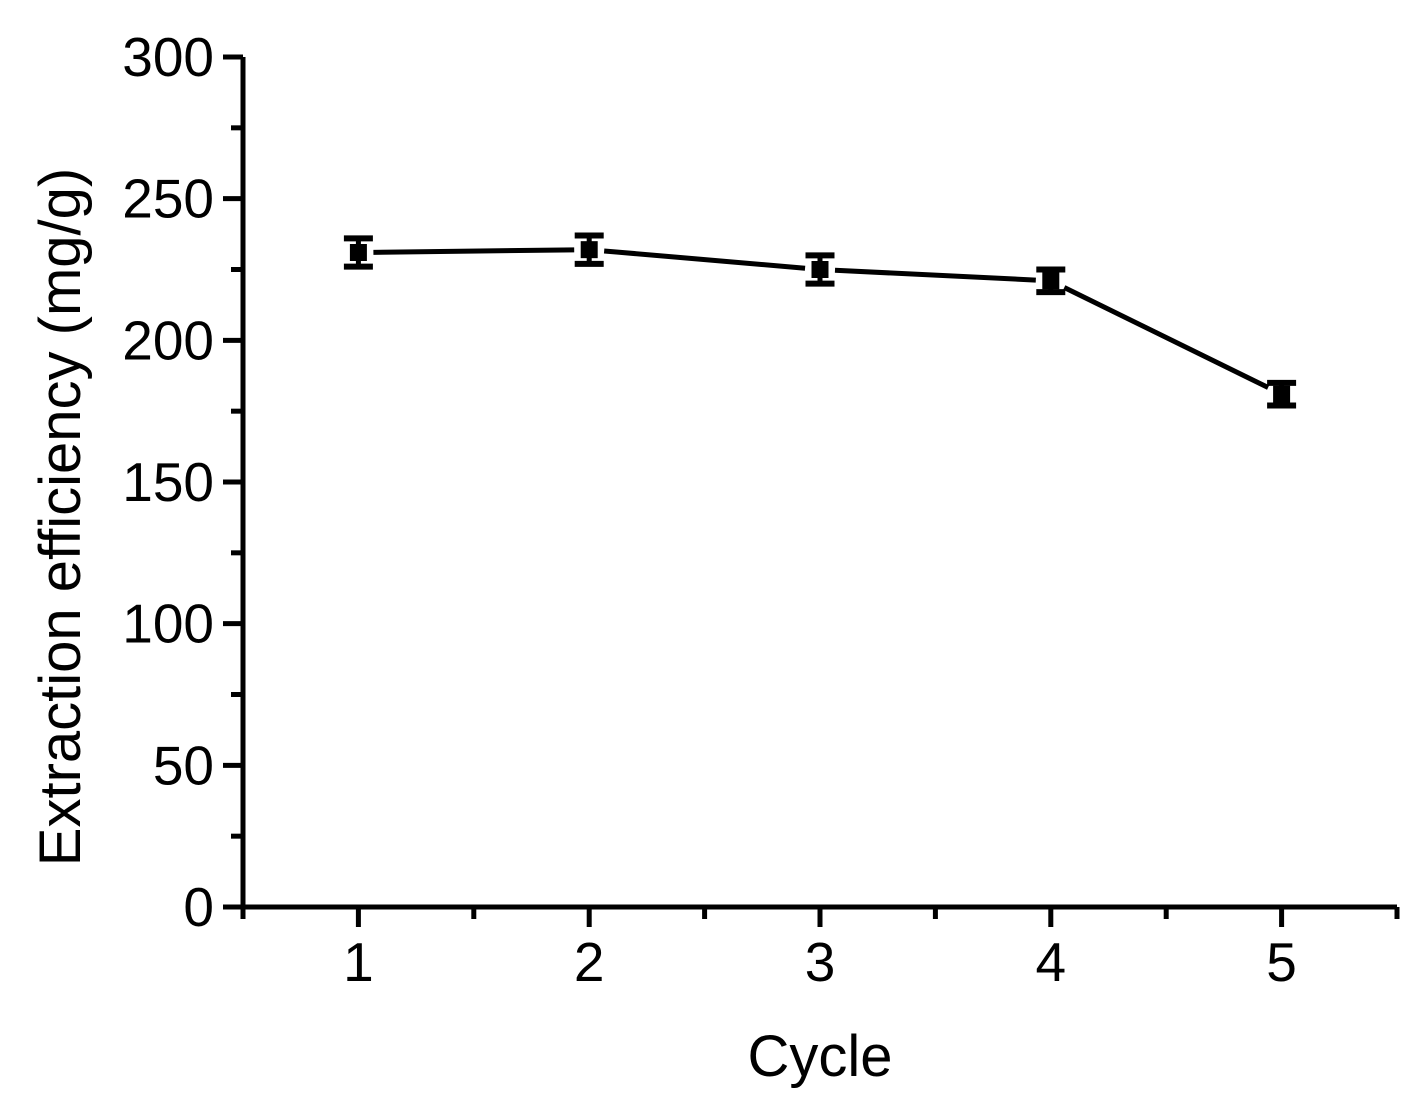 The height and width of the screenshot is (1113, 1426). What do you see at coordinates (168, 624) in the screenshot?
I see `y-tick-label: 100` at bounding box center [168, 624].